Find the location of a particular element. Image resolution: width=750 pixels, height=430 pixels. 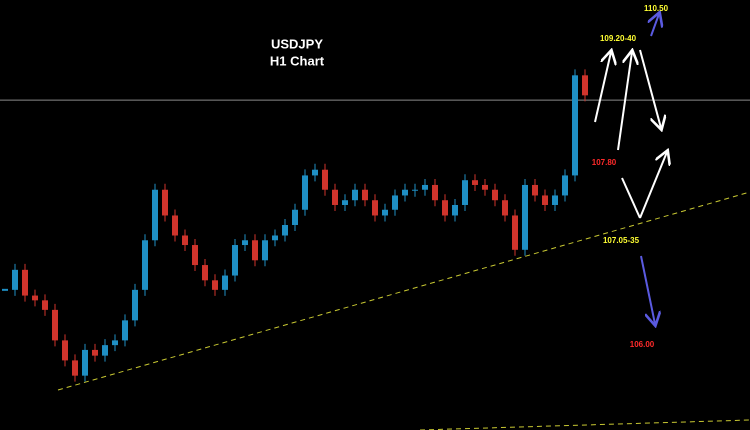

chart-title: USDJPY is located at coordinates (297, 43).